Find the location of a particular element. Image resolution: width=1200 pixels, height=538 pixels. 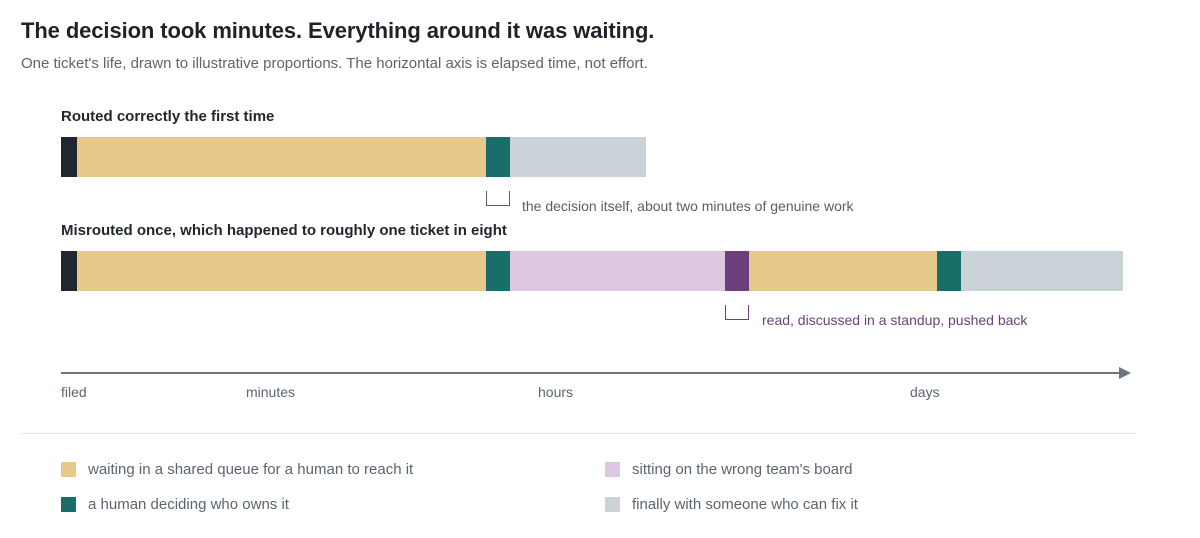

standup-bracket is located at coordinates (737, 312).